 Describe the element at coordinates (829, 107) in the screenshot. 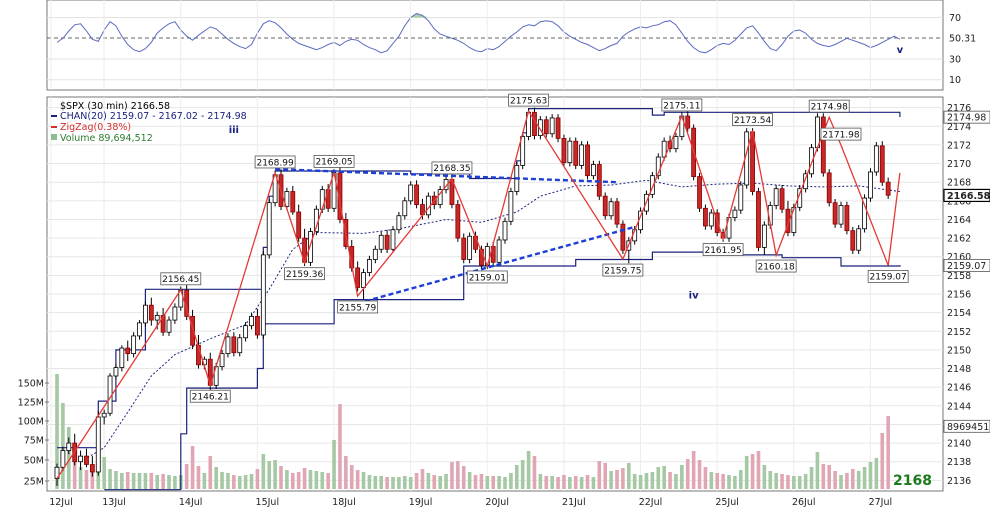

I see `zigzag-value-label: 2174.98` at that location.